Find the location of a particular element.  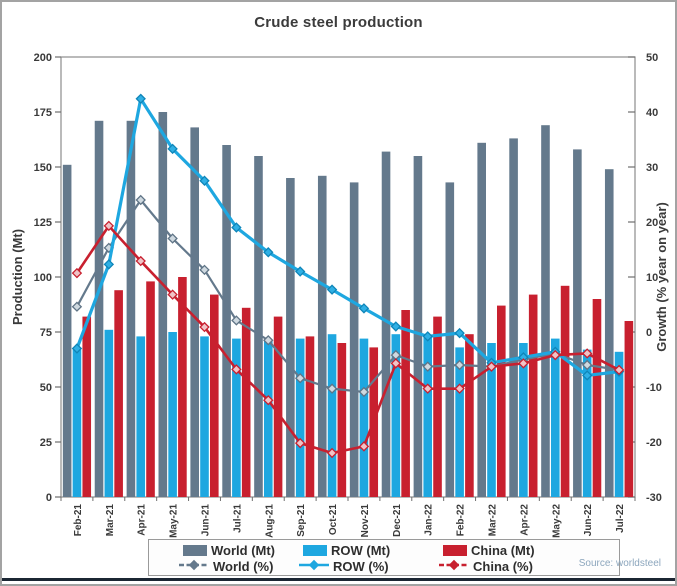

china-line-glyph is located at coordinates (454, 565).